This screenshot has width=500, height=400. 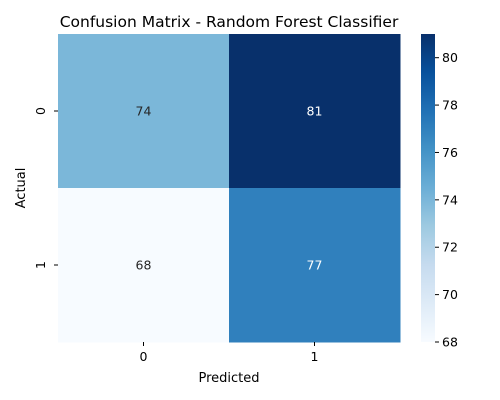 I want to click on cell-value-1-0: 68, so click(x=144, y=265).